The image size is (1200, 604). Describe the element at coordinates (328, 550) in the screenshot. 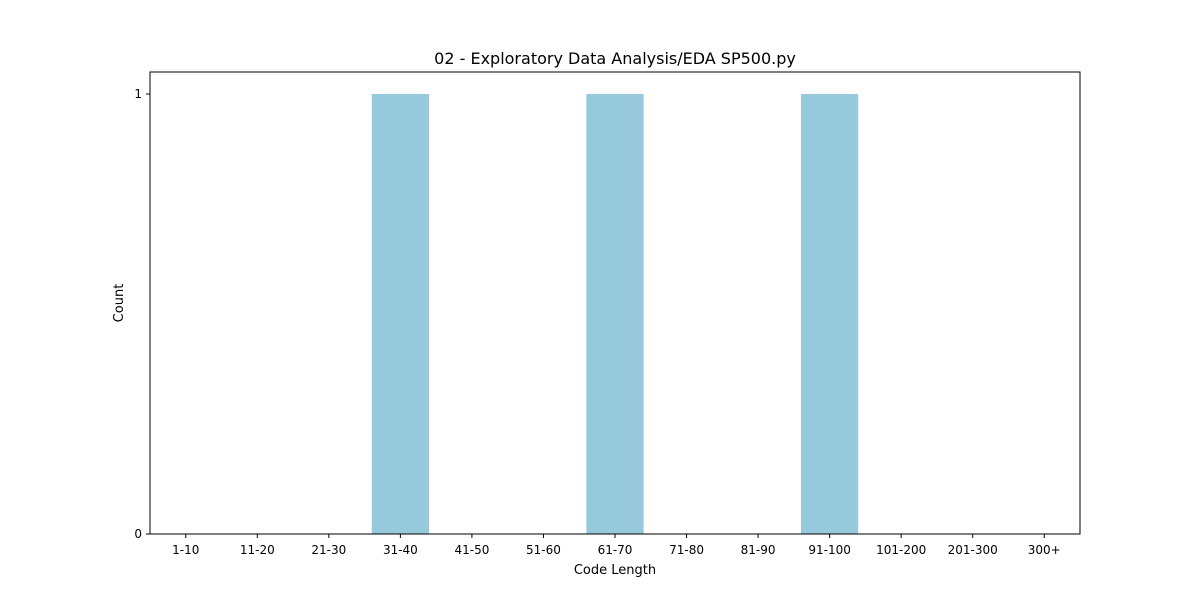

I see `x-tick-label: 21-30` at that location.